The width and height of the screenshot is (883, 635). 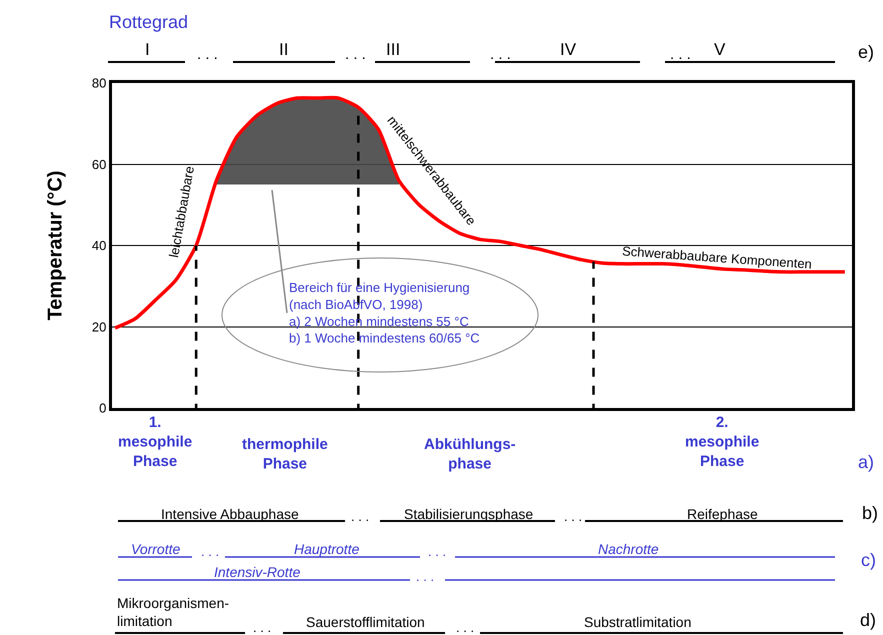 I want to click on text: I, so click(x=147, y=49).